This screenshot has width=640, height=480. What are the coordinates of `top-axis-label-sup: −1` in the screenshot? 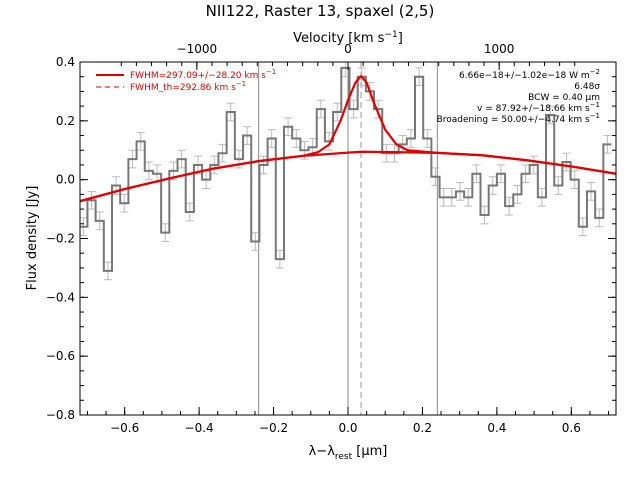 It's located at (390, 35).